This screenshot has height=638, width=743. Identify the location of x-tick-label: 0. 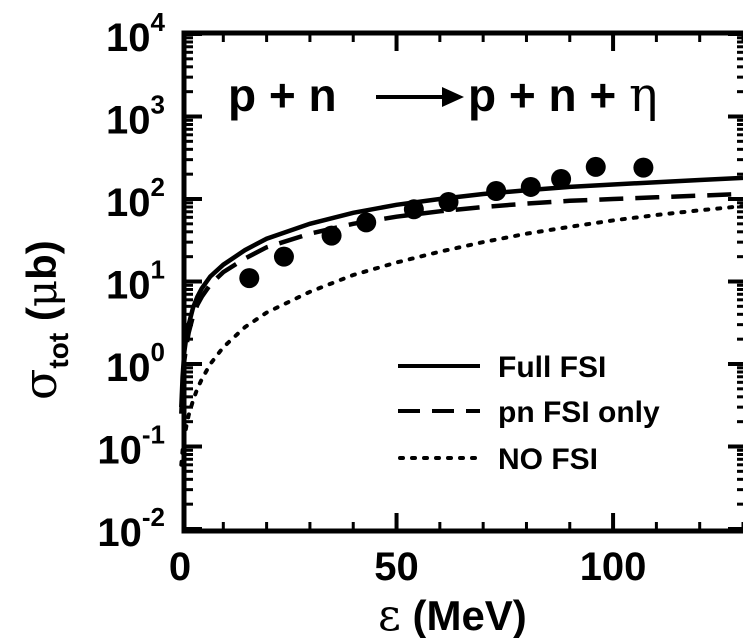
(180, 567).